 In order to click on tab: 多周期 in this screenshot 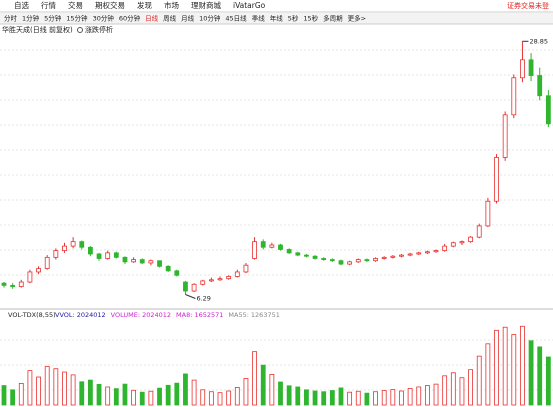, I will do `click(333, 18)`.